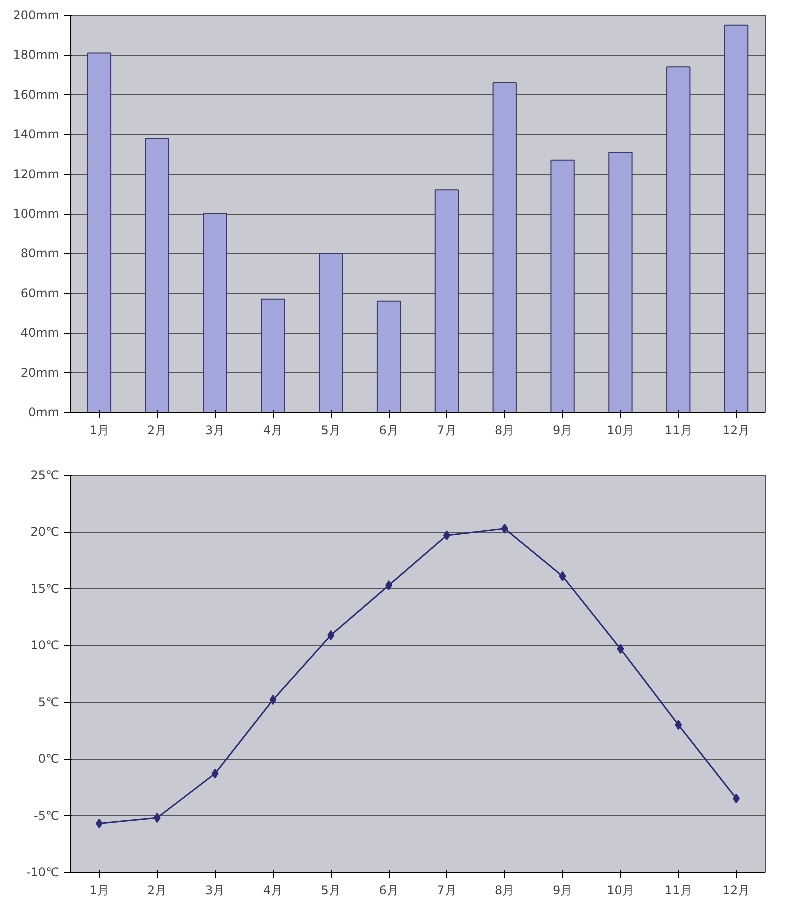 The image size is (789, 924). I want to click on y-tick-label: 0mm, so click(44, 413).